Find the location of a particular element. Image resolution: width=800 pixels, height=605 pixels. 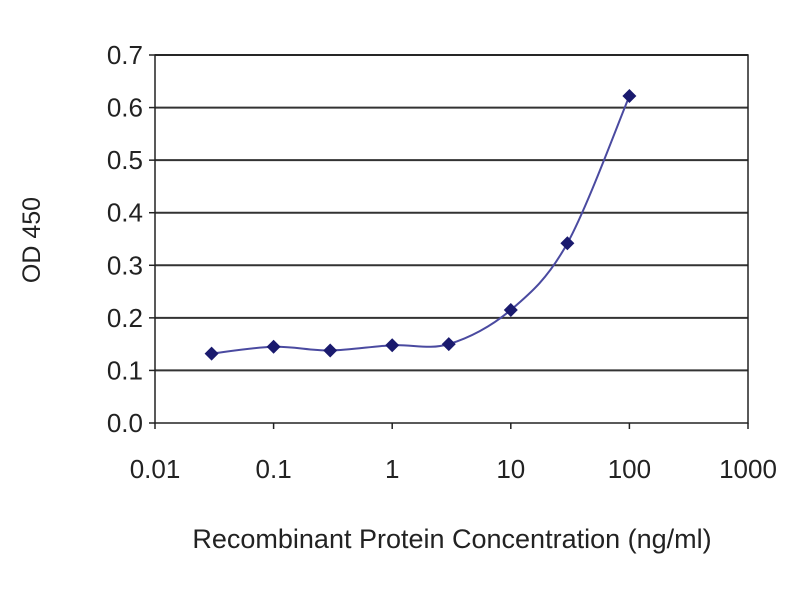

y-tick-label: 0.6 is located at coordinates (125, 108).